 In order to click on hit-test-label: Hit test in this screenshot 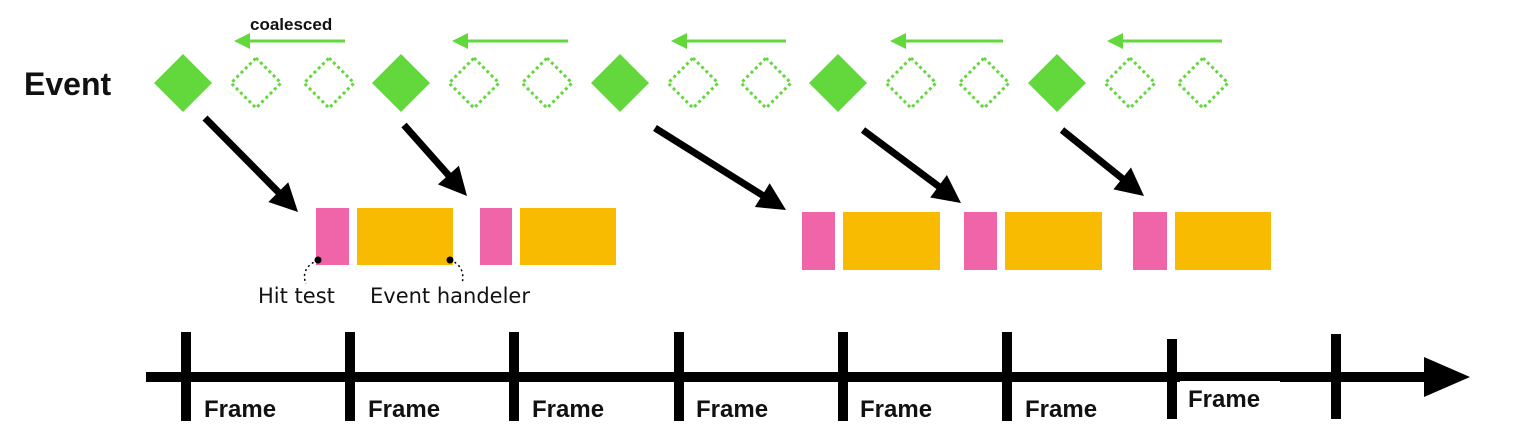, I will do `click(296, 296)`.